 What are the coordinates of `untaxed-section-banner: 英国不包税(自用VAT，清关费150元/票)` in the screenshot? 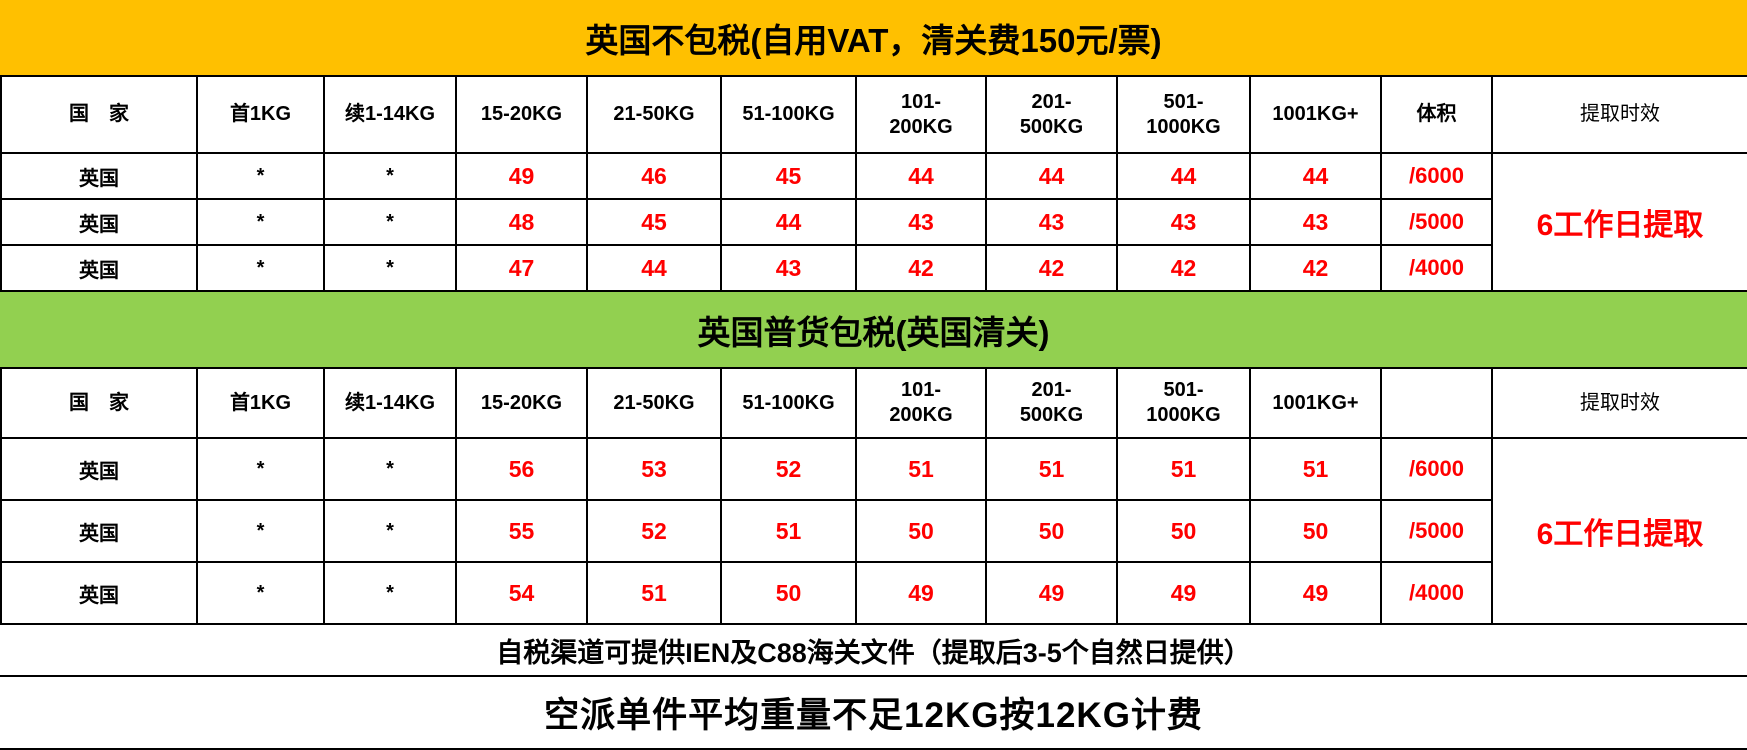 It's located at (873, 37).